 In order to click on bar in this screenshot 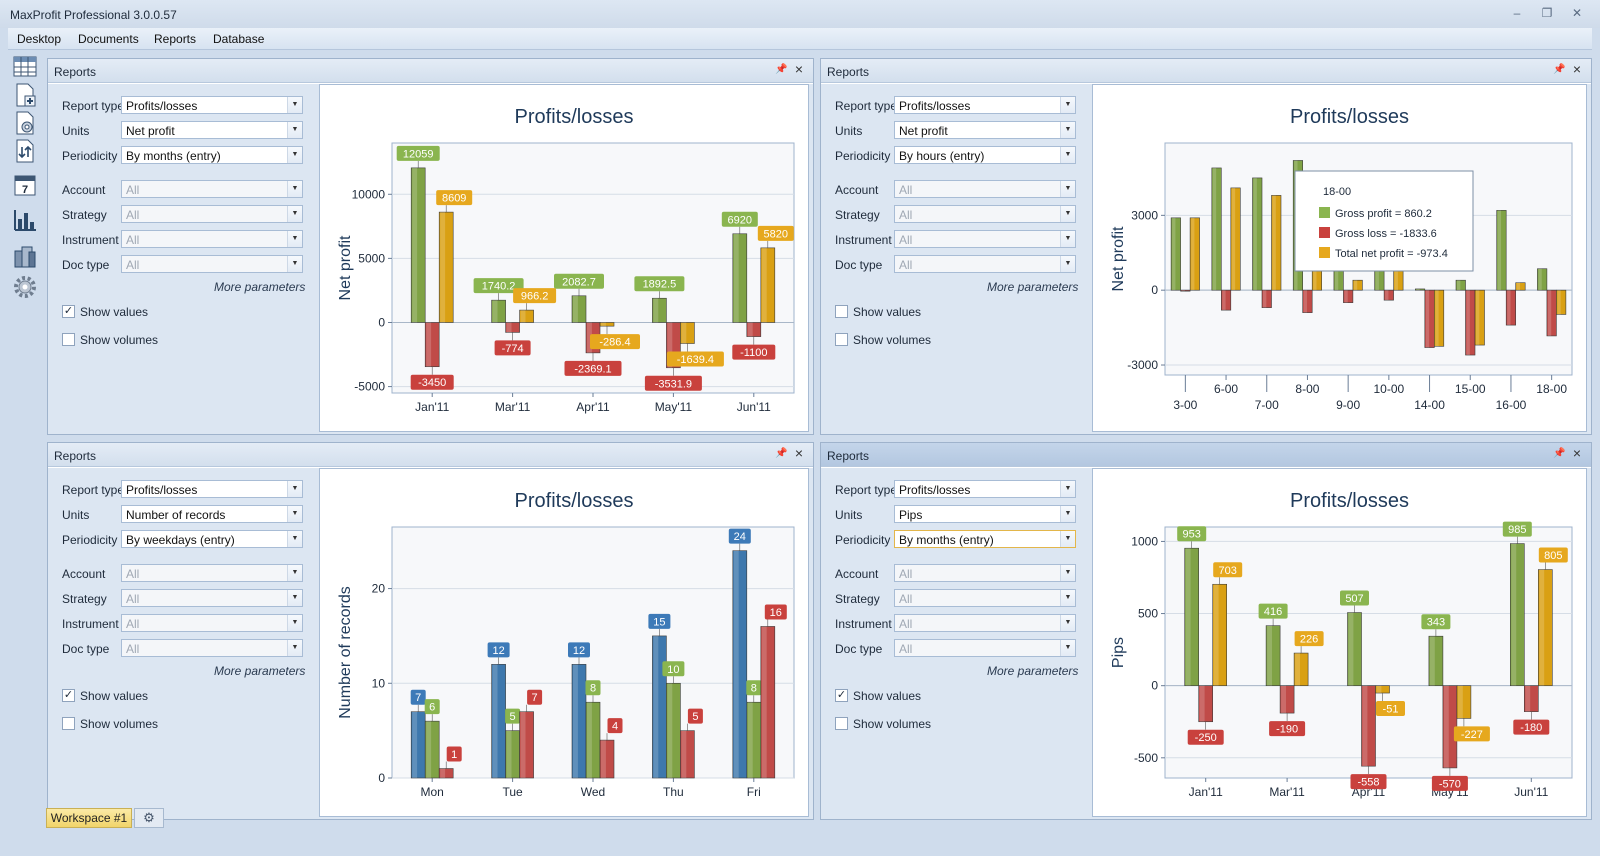, I will do `click(1436, 660)`.